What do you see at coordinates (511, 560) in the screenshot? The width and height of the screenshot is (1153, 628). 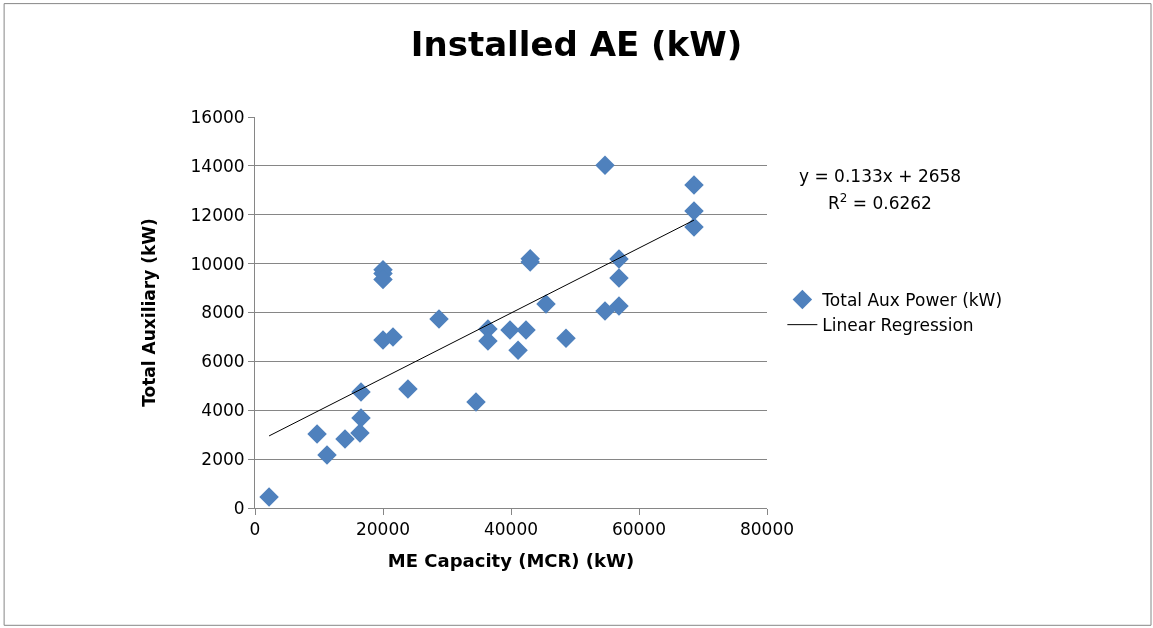 I see `x-axis-title: ME Capacity (MCR) (kW)` at bounding box center [511, 560].